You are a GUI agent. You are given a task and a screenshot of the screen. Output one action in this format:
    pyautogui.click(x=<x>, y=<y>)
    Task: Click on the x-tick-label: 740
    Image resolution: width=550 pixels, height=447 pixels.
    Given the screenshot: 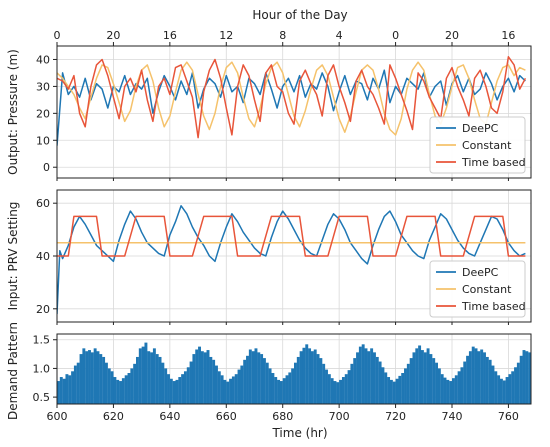 What is the action you would take?
    pyautogui.click(x=452, y=416)
    